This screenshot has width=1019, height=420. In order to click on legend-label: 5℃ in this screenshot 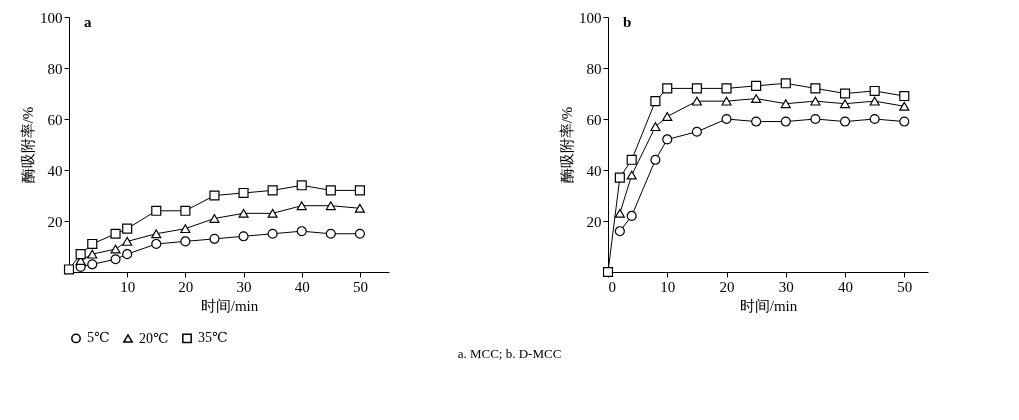, I will do `click(98, 338)`.